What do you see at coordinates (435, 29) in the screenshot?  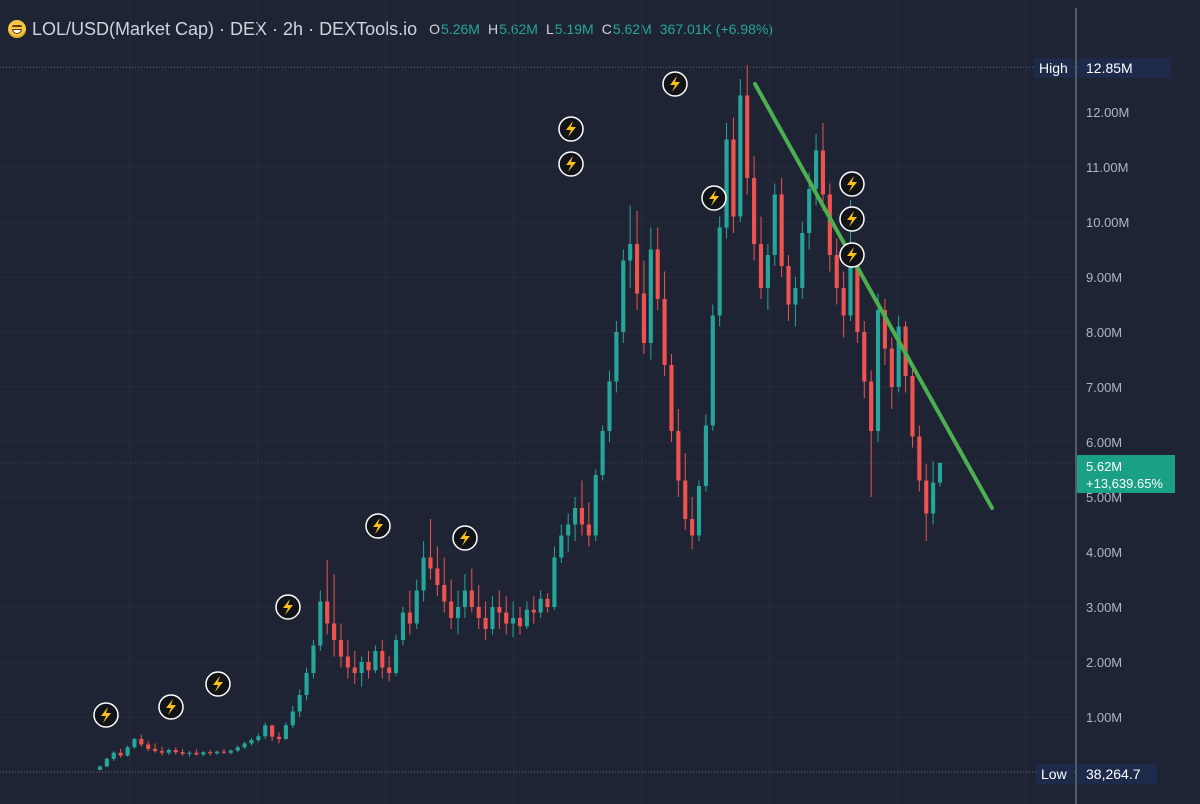 I see `open-label: O` at bounding box center [435, 29].